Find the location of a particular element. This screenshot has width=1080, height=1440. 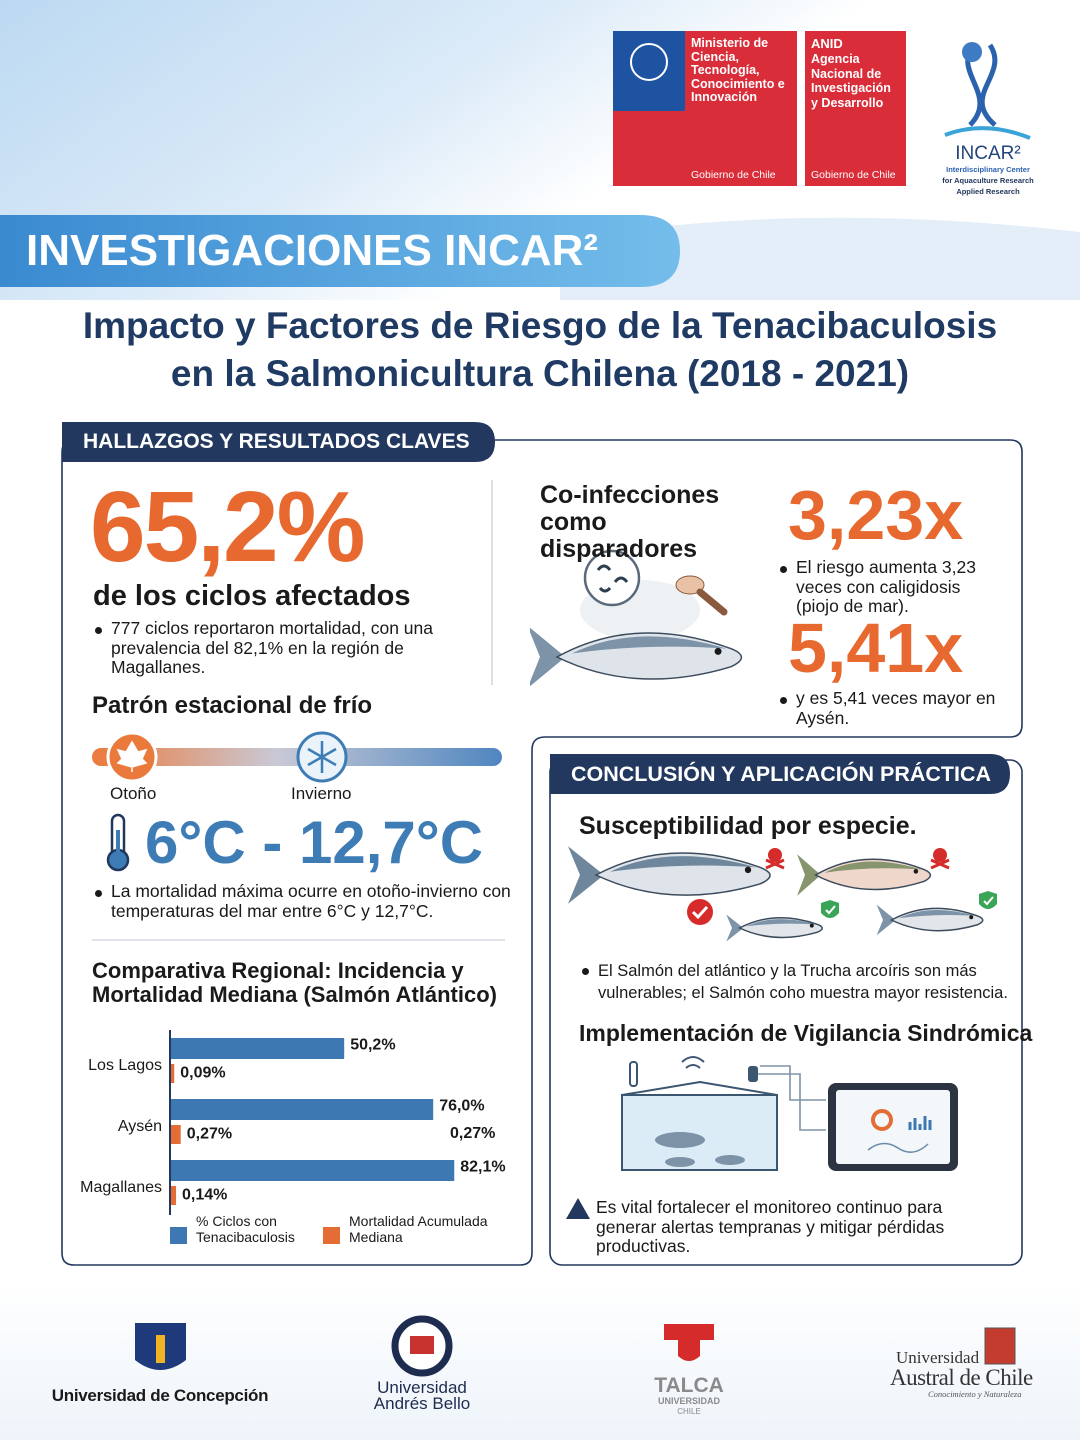

category-label: Magallanes is located at coordinates (121, 1187).